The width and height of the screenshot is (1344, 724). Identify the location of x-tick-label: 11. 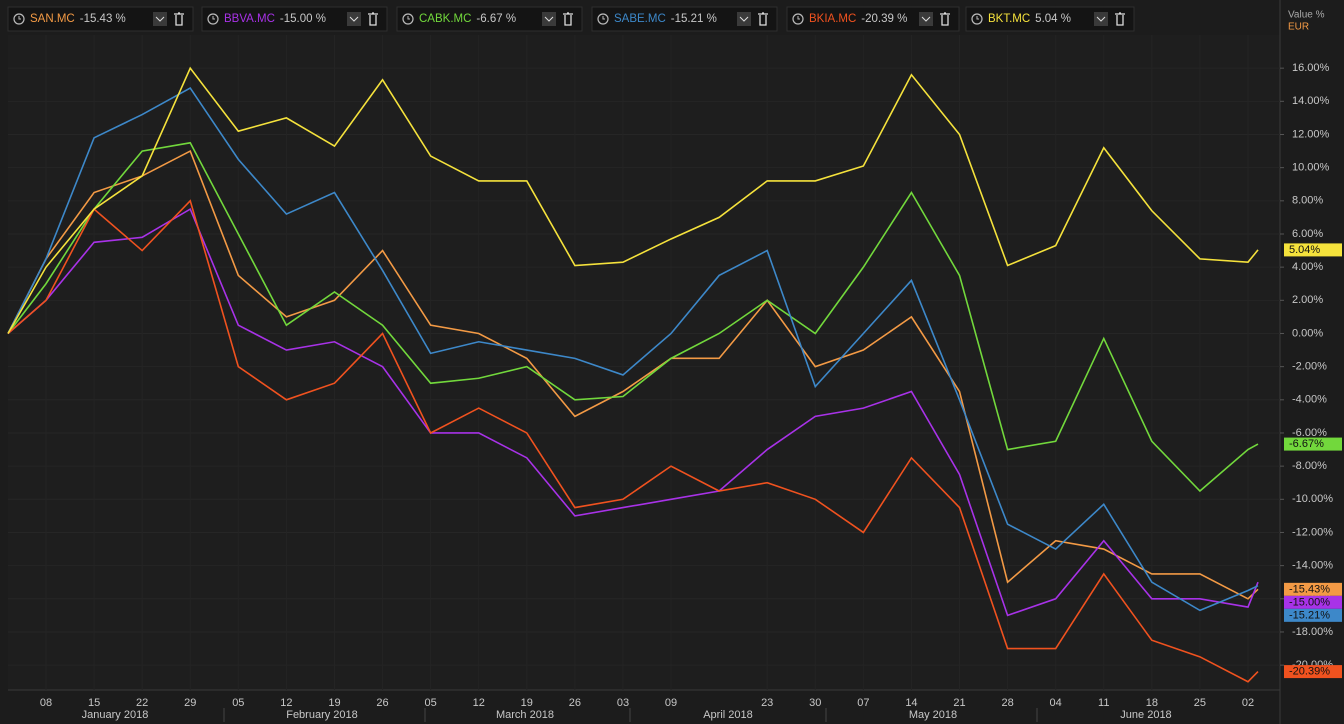
(1103, 703).